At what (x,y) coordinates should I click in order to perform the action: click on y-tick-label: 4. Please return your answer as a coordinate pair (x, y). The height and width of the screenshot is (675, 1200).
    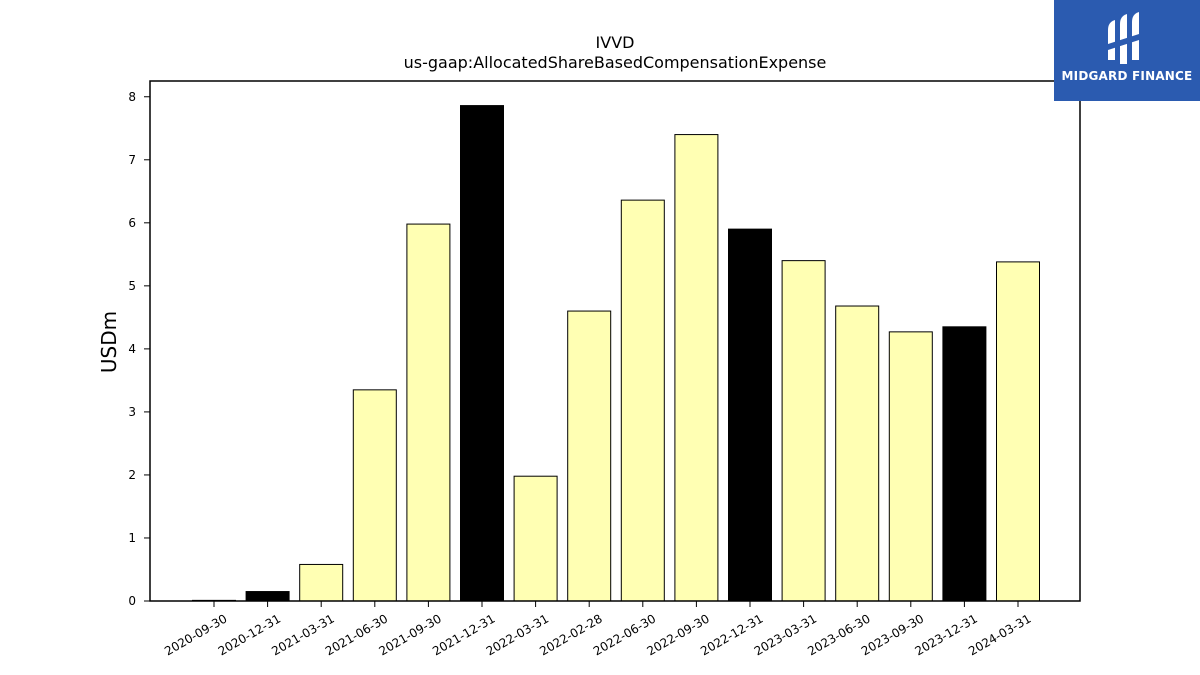
    Looking at the image, I should click on (132, 349).